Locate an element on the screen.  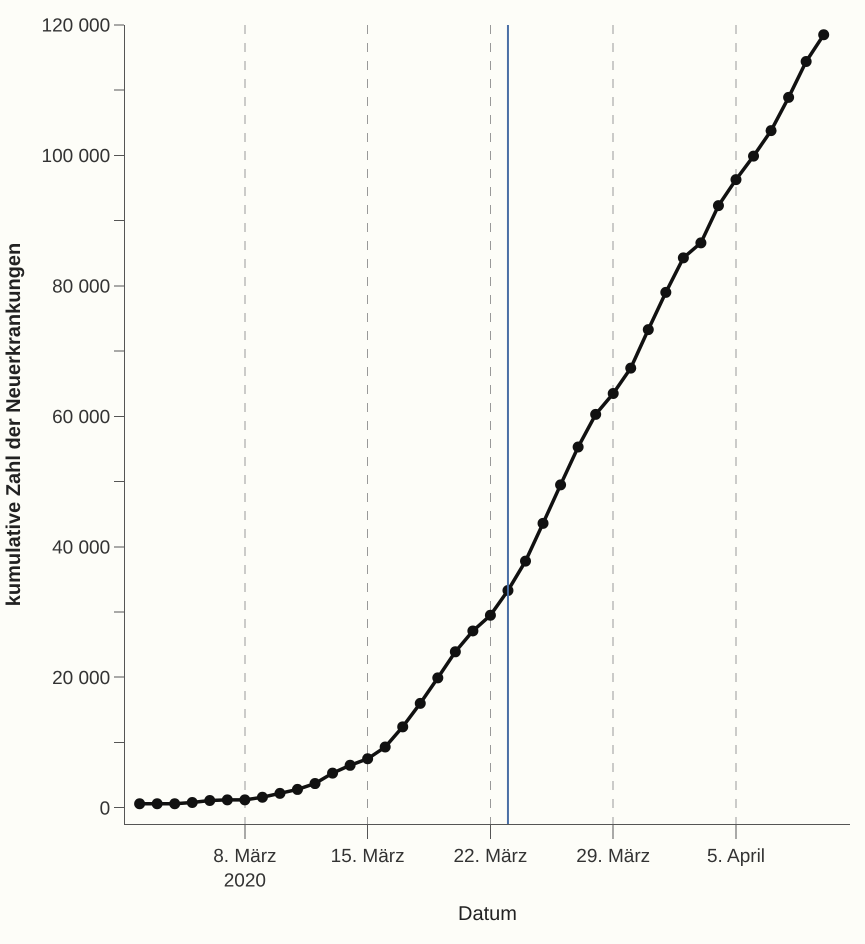
x-tick-label: 29. März is located at coordinates (613, 856).